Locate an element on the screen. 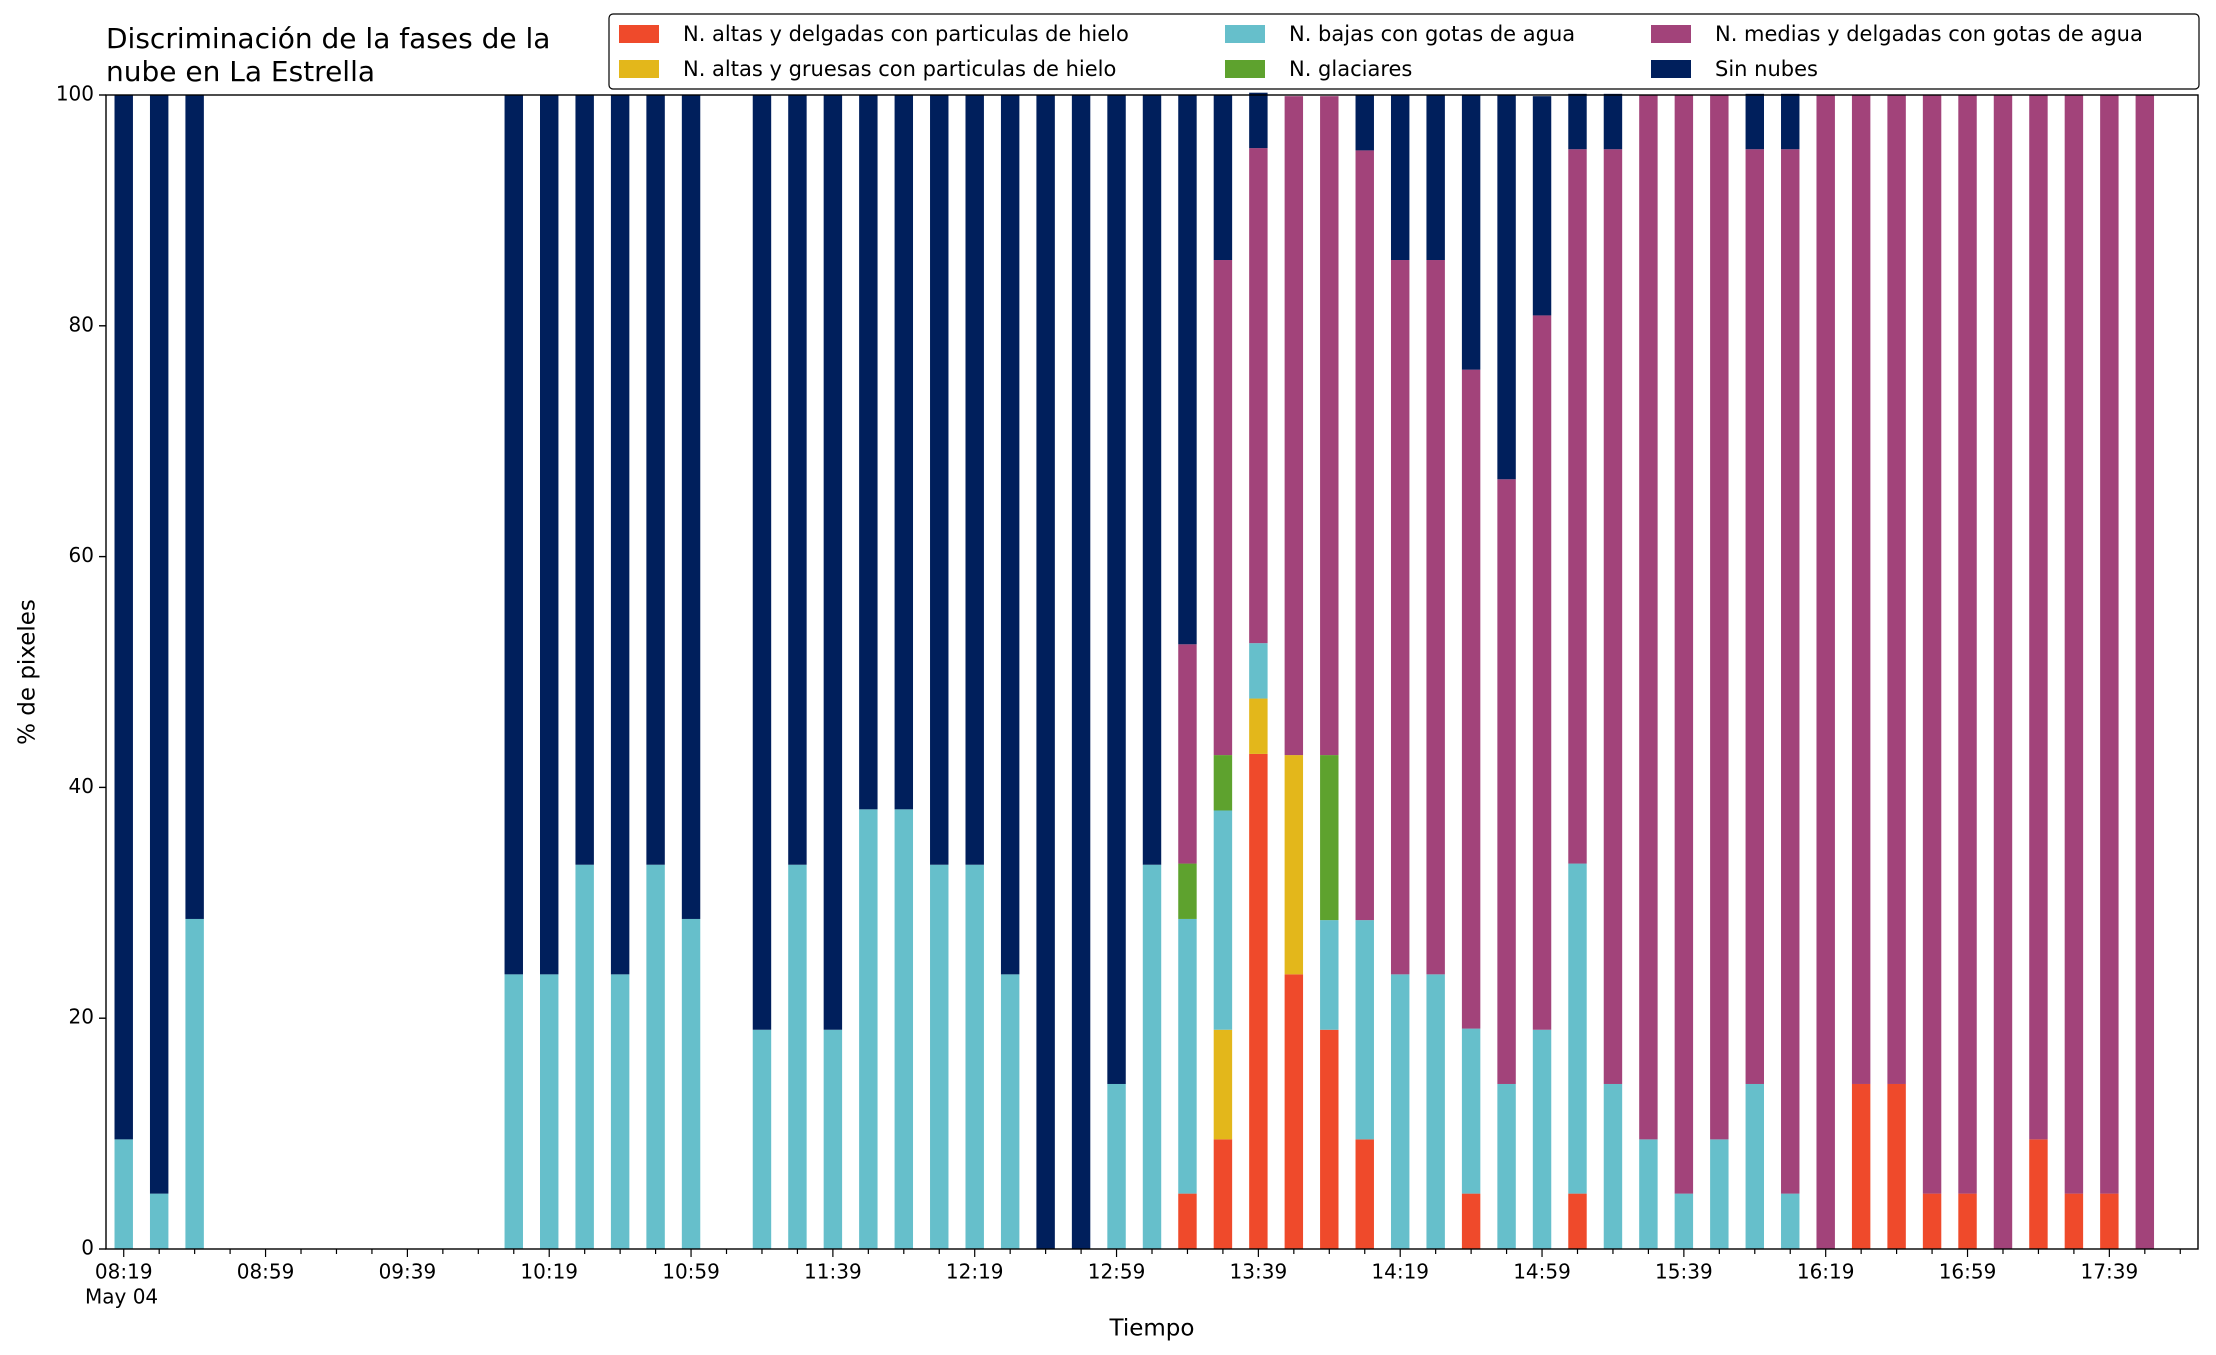 This screenshot has height=1355, width=2216. y-axis-label: % de pixeles is located at coordinates (28, 672).